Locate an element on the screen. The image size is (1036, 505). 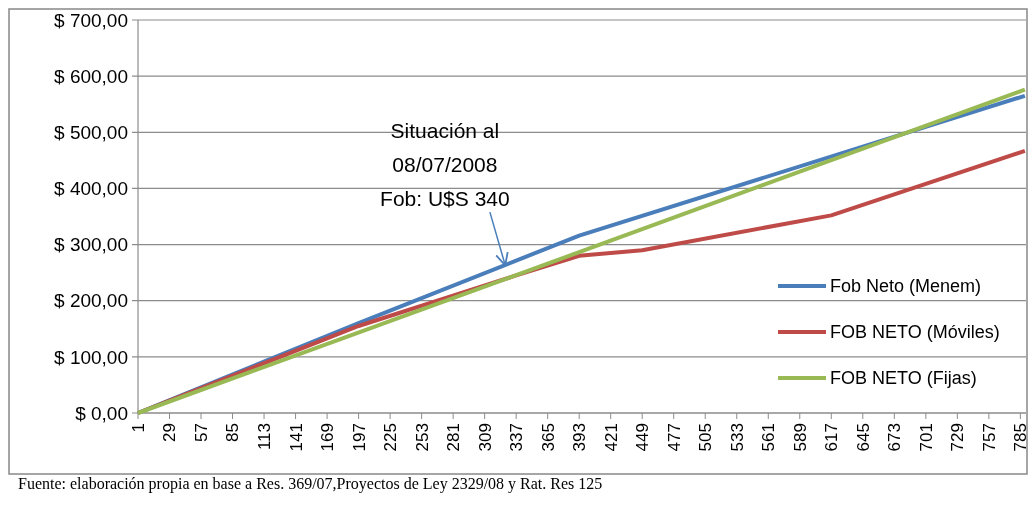
y-tick-label: $ 200,00 is located at coordinates (91, 301).